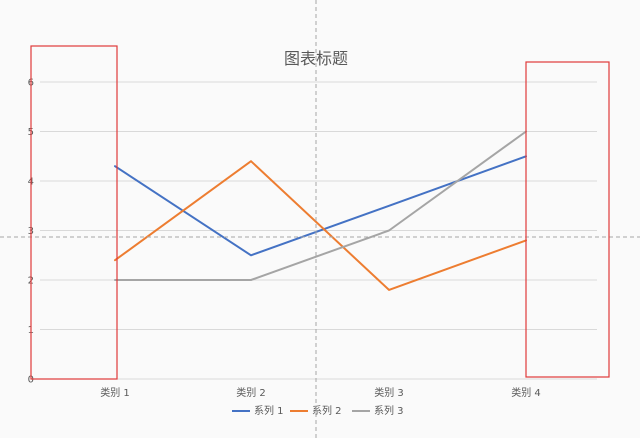  Describe the element at coordinates (269, 410) in the screenshot. I see `legend-label-1: 系列 1` at that location.